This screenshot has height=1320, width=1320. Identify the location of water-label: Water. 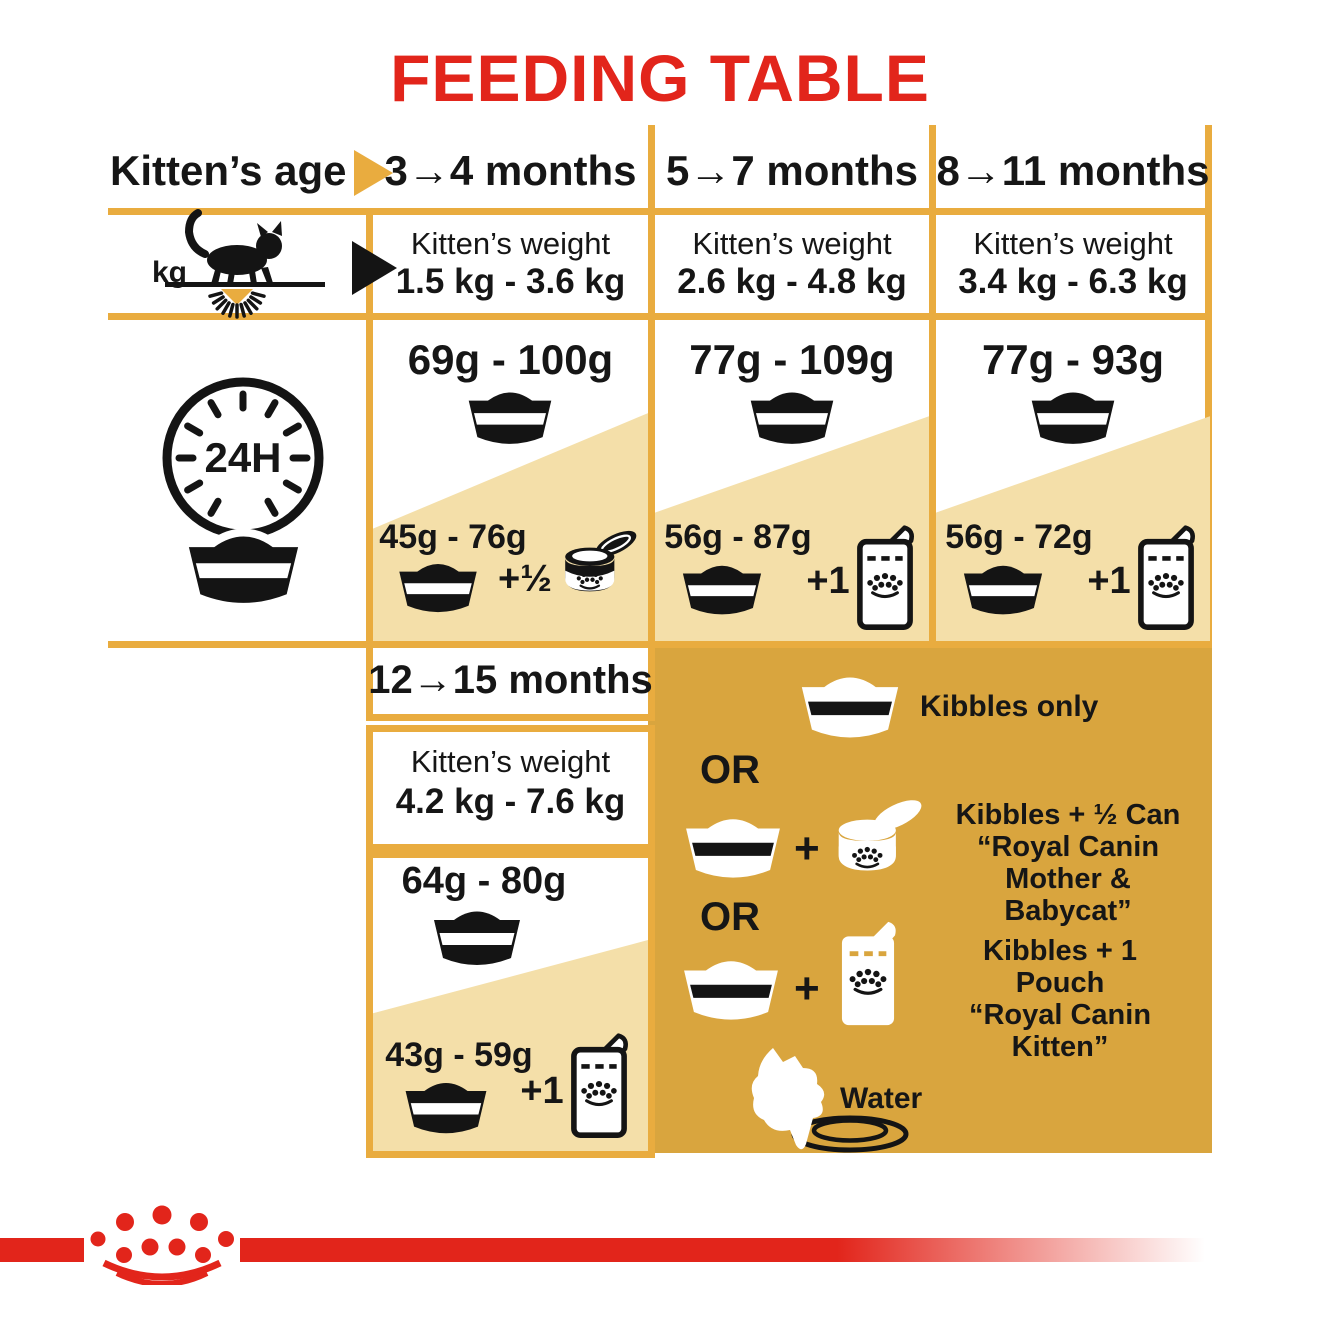
(881, 1098).